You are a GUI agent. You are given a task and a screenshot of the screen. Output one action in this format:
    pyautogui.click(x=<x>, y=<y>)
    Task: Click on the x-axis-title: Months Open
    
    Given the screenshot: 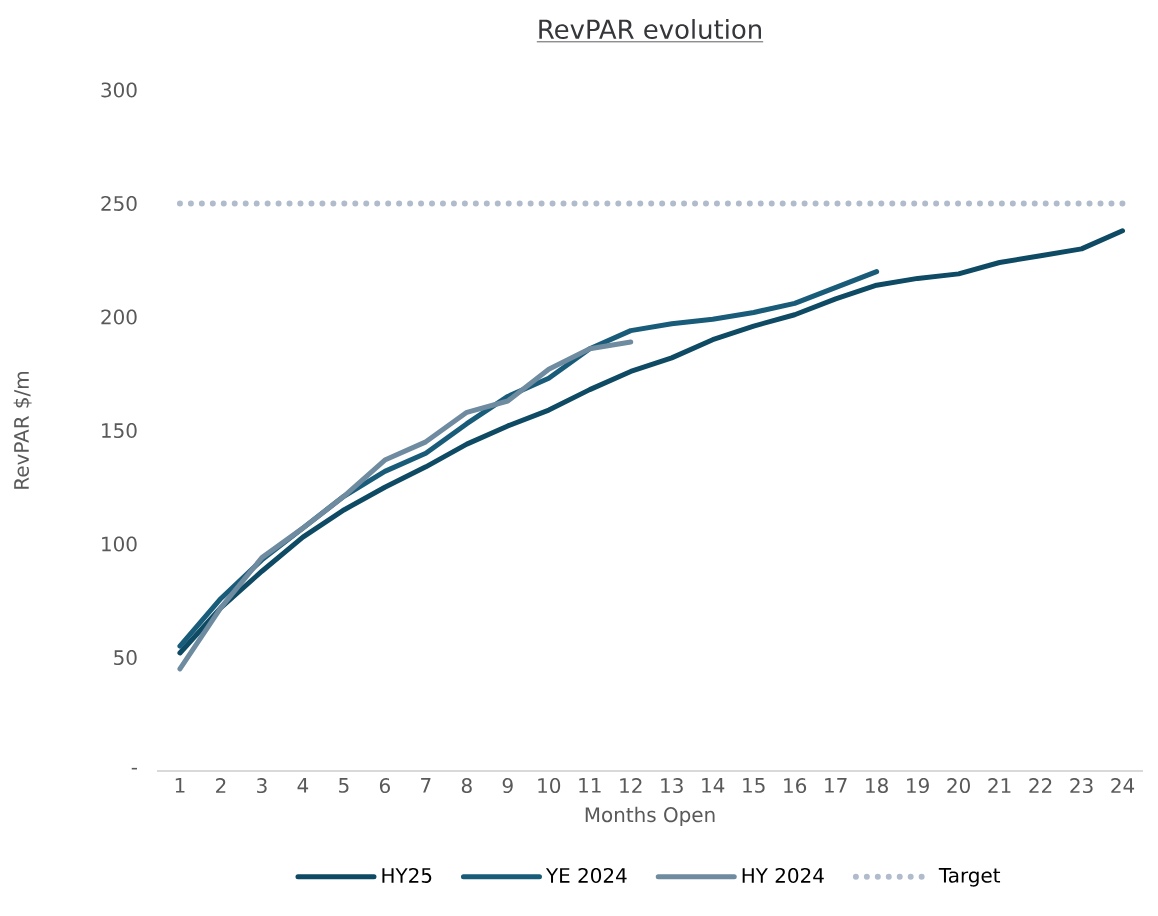 What is the action you would take?
    pyautogui.click(x=650, y=816)
    